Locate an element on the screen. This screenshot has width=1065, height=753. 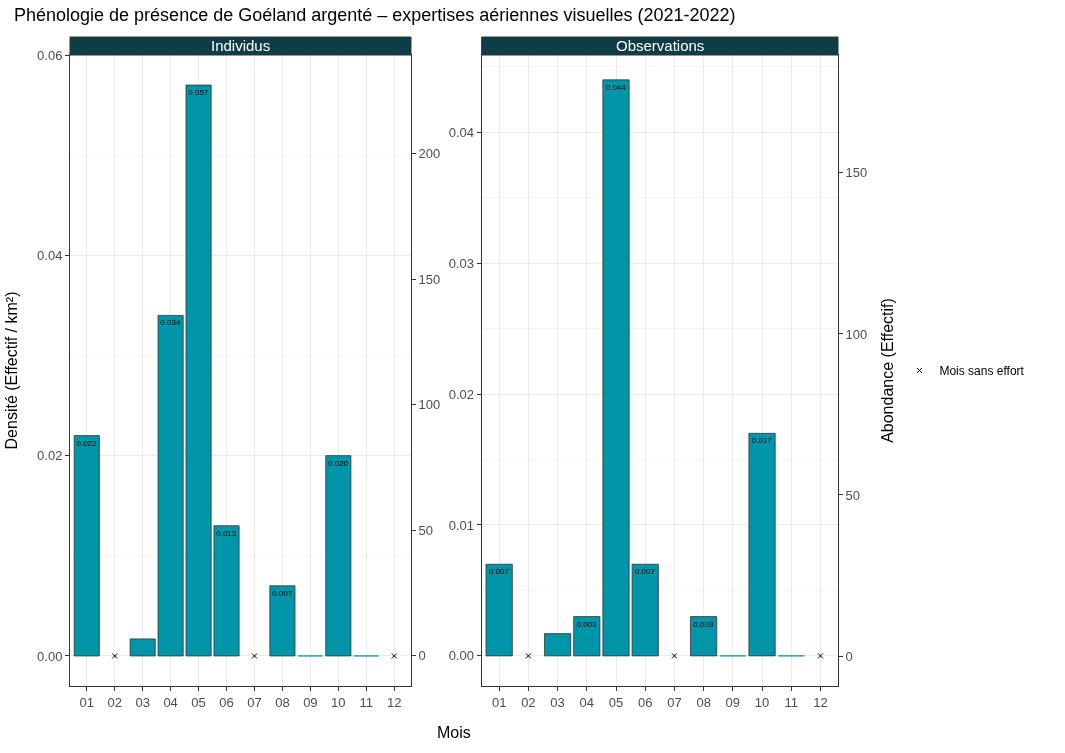
data-label: 0.057 is located at coordinates (198, 93).